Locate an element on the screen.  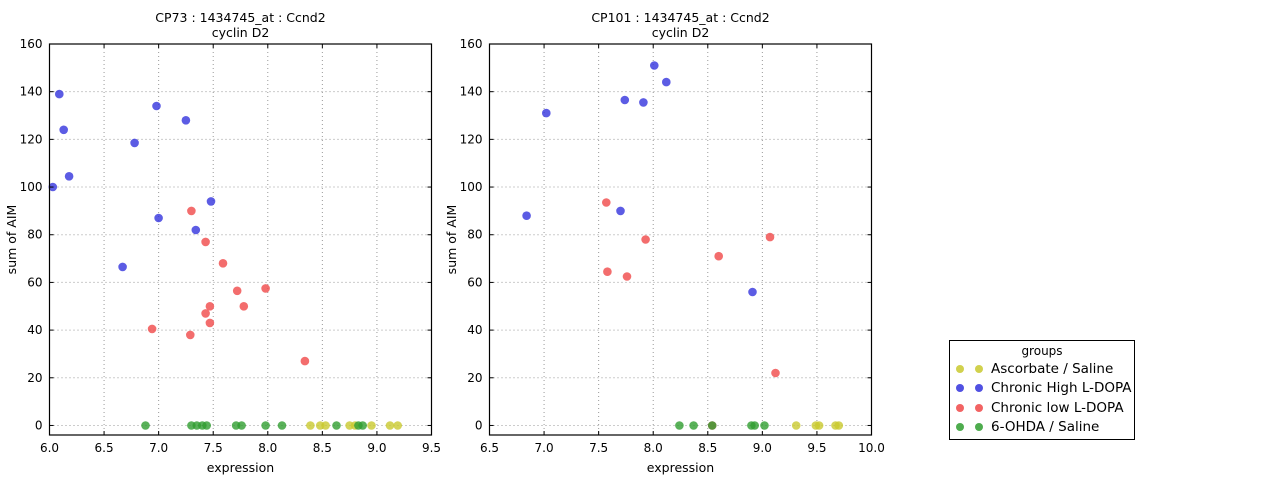
chronic-high-ldopa-marker-icon is located at coordinates (979, 388).